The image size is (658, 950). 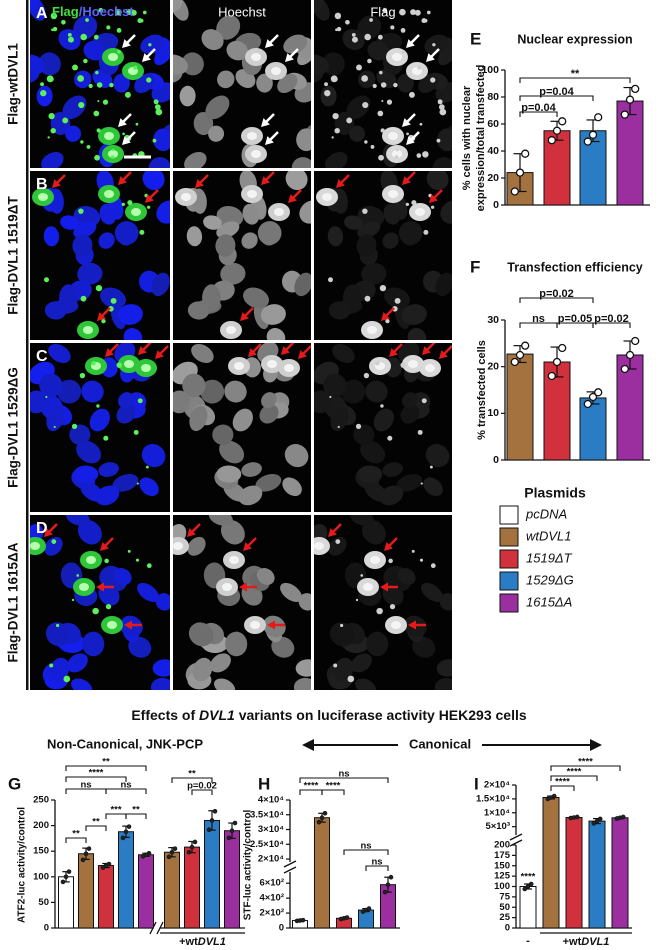 I want to click on y-tick-label: 5×10³, so click(x=497, y=826).